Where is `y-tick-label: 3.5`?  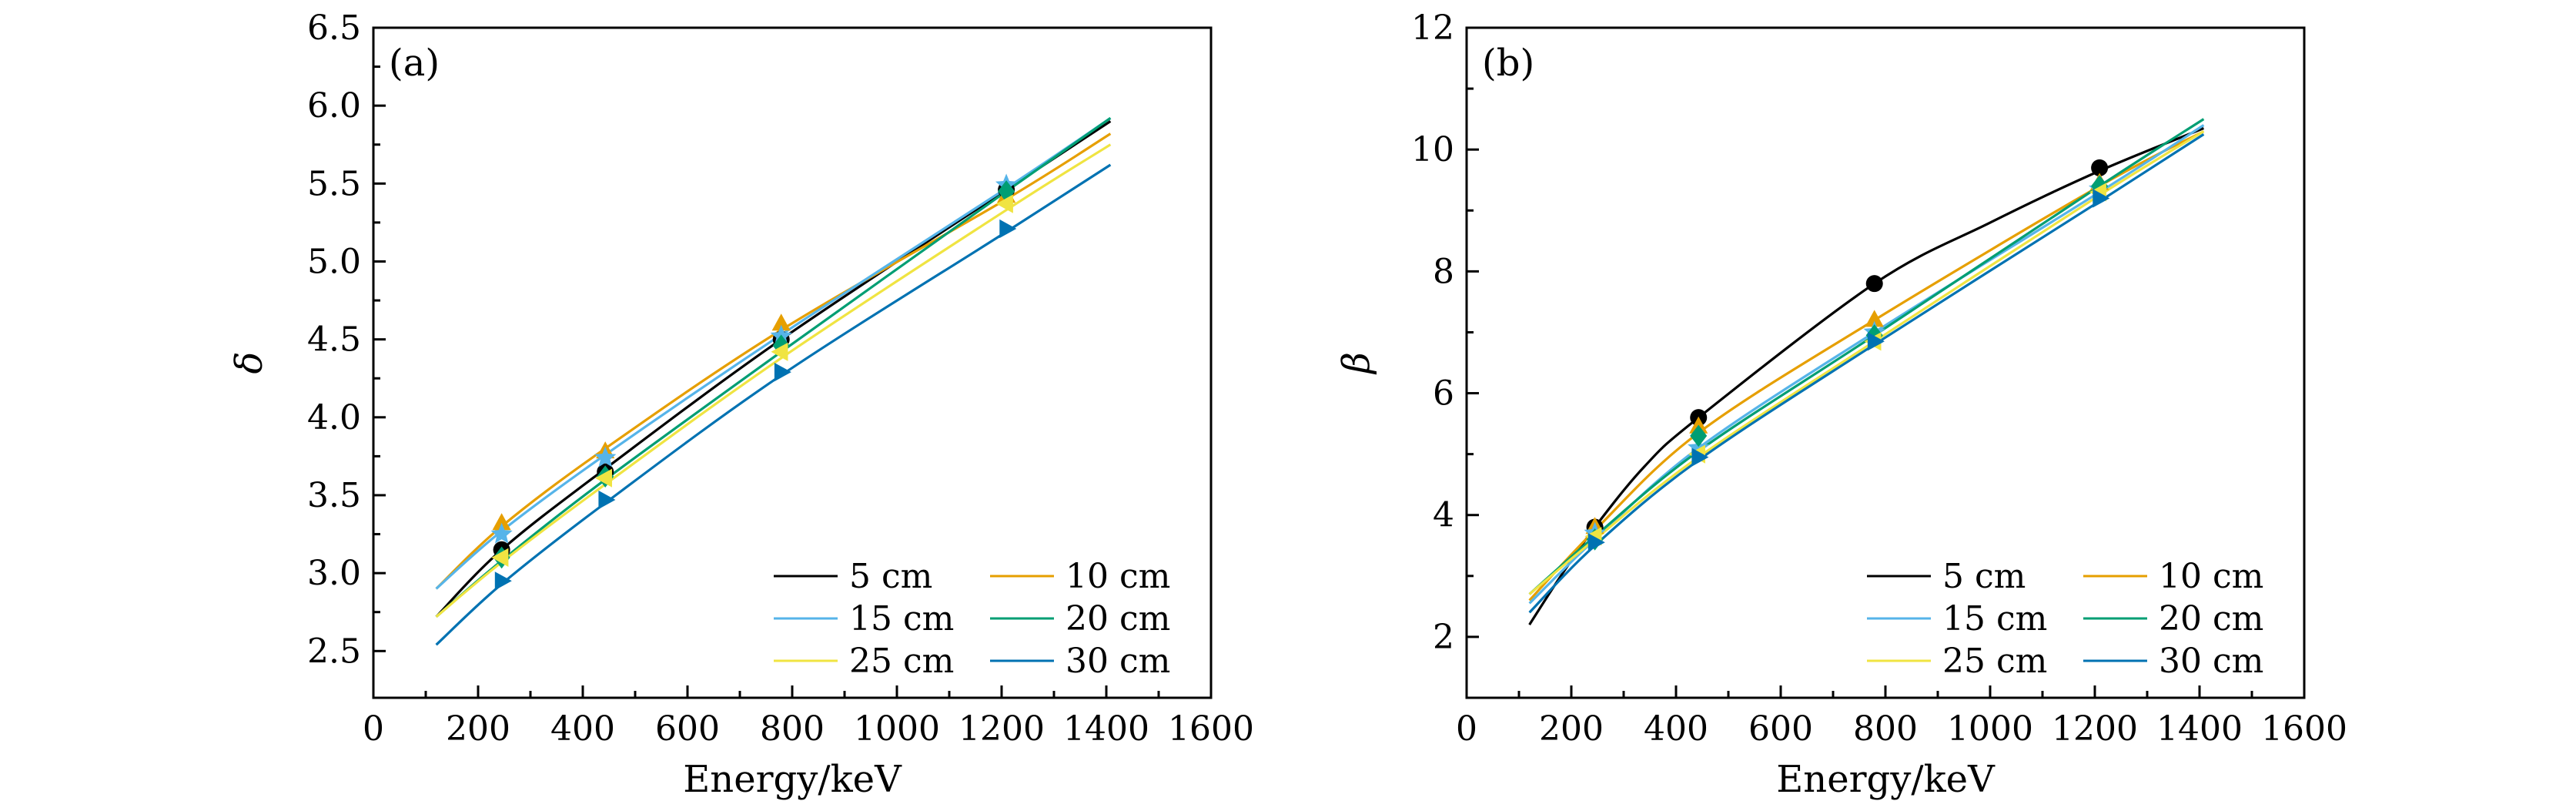
y-tick-label: 3.5 is located at coordinates (334, 495).